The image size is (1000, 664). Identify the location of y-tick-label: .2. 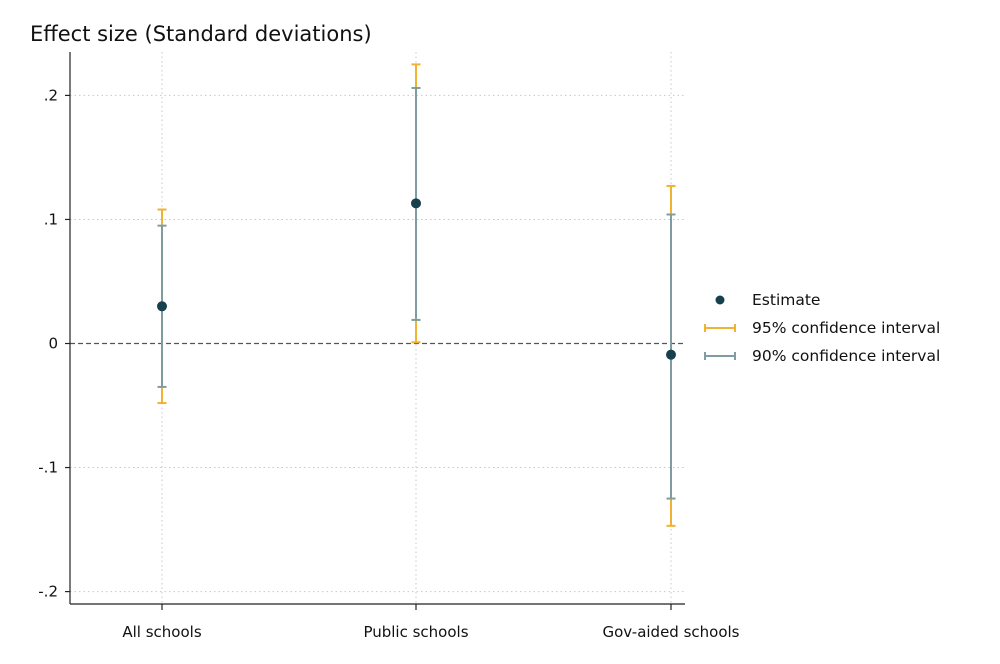
(51, 95).